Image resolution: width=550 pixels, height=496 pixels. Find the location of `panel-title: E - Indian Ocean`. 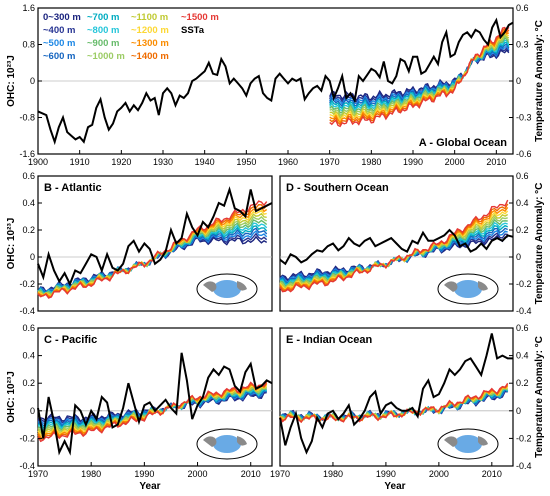

panel-title: E - Indian Ocean is located at coordinates (329, 340).